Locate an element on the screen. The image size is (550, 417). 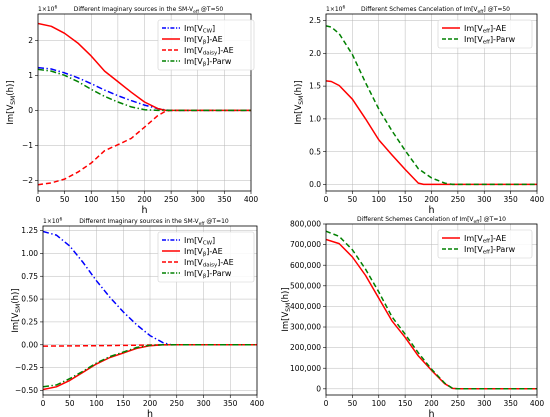
y-tick-label: 200,000 is located at coordinates (305, 347).